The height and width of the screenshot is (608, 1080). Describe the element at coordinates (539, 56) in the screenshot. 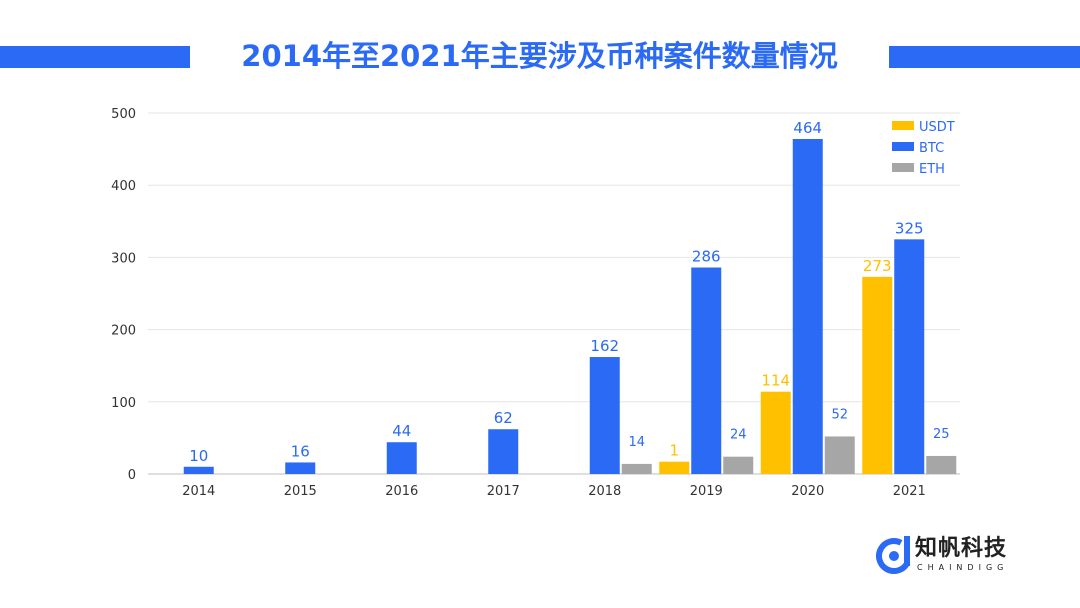

I see `page-title: 2014年至2021年主要涉及币种案件数量情况` at that location.